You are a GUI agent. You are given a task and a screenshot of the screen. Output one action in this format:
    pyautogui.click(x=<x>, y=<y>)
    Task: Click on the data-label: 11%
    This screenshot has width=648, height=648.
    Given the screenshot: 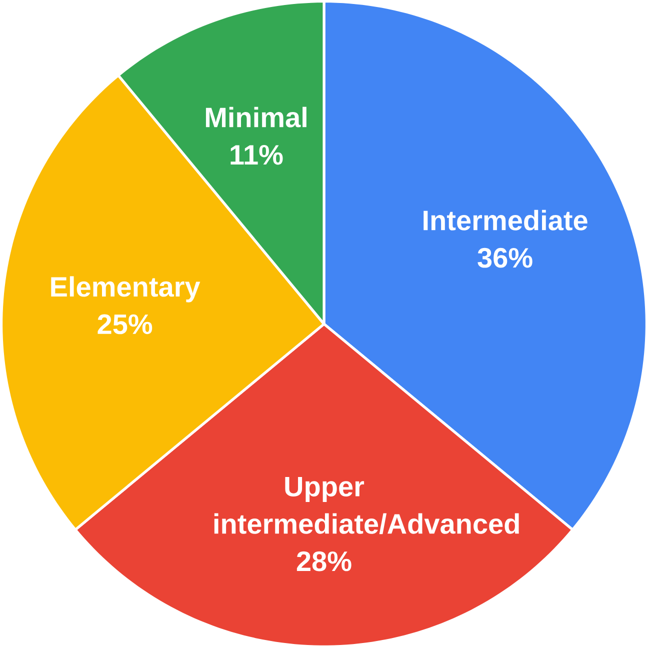 What is the action you would take?
    pyautogui.click(x=256, y=154)
    